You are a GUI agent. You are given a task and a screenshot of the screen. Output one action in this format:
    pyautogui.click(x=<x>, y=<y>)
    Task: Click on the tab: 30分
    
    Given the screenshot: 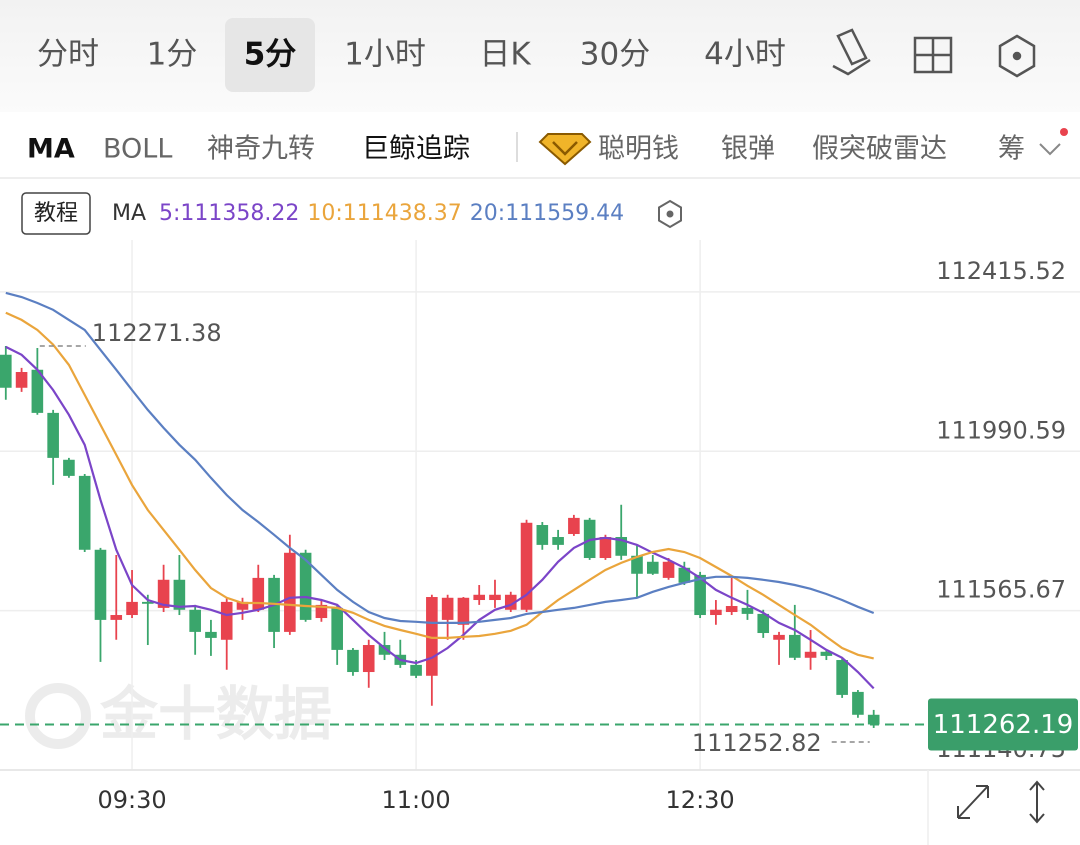 What is the action you would take?
    pyautogui.click(x=615, y=55)
    